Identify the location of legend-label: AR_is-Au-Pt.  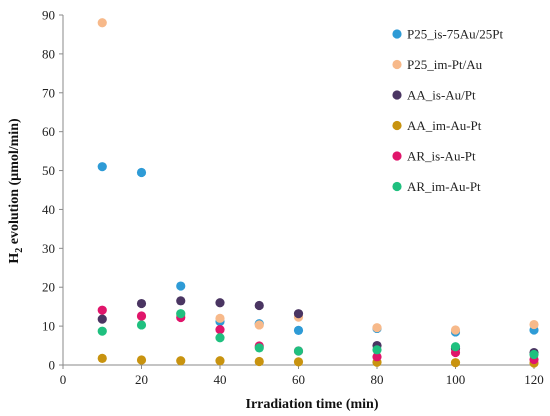
(441, 156).